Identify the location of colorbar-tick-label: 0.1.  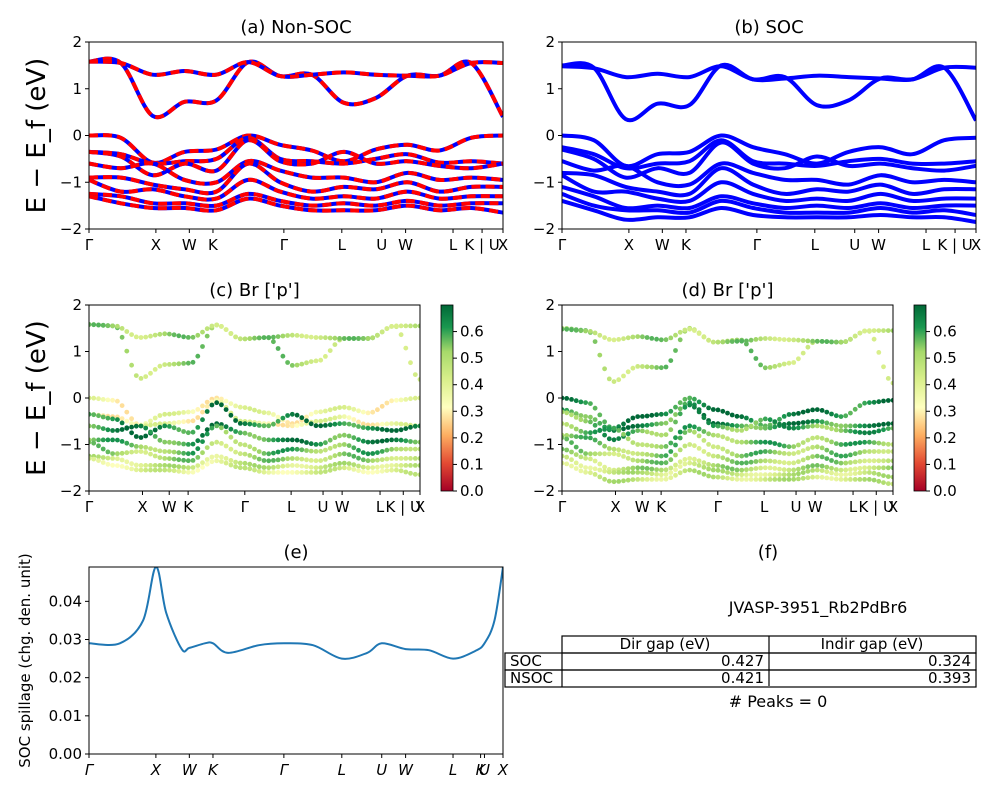
(472, 464).